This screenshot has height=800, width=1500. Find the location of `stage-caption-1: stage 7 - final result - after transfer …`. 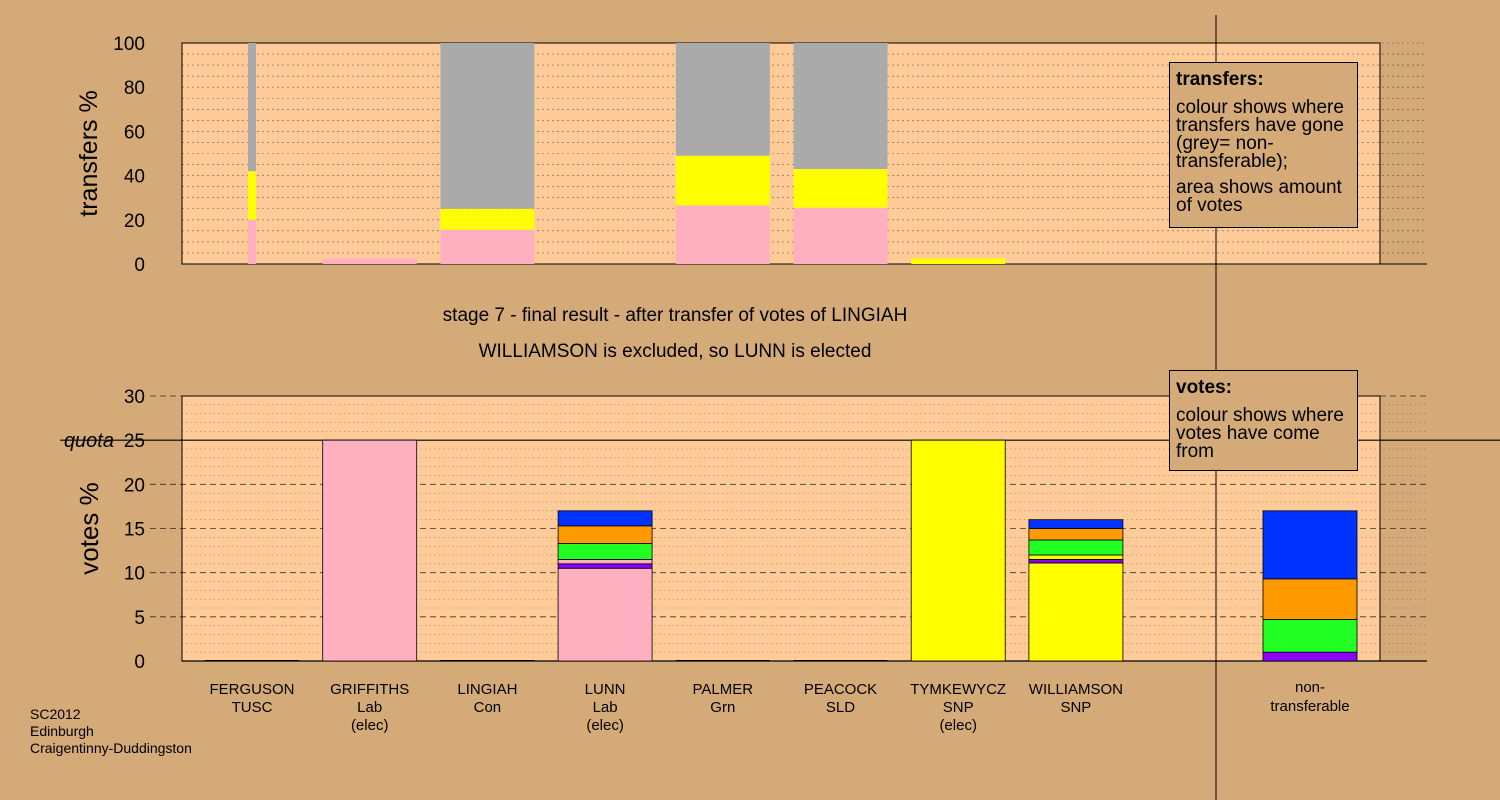

stage-caption-1: stage 7 - final result - after transfer … is located at coordinates (675, 315).